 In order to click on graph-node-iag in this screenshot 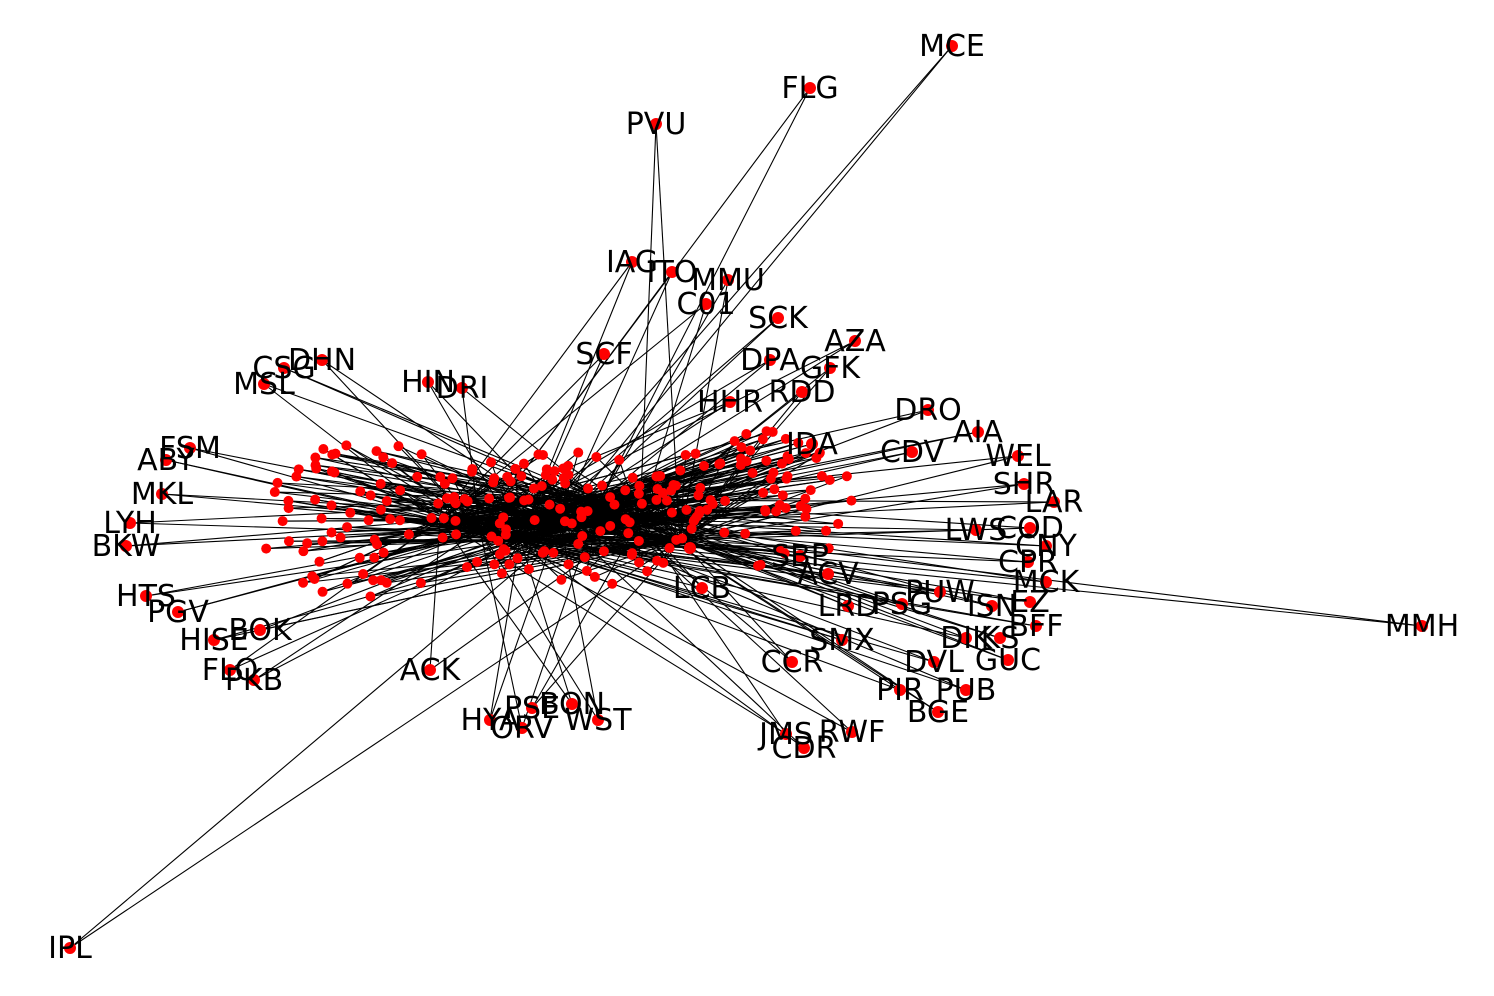, I will do `click(632, 262)`.